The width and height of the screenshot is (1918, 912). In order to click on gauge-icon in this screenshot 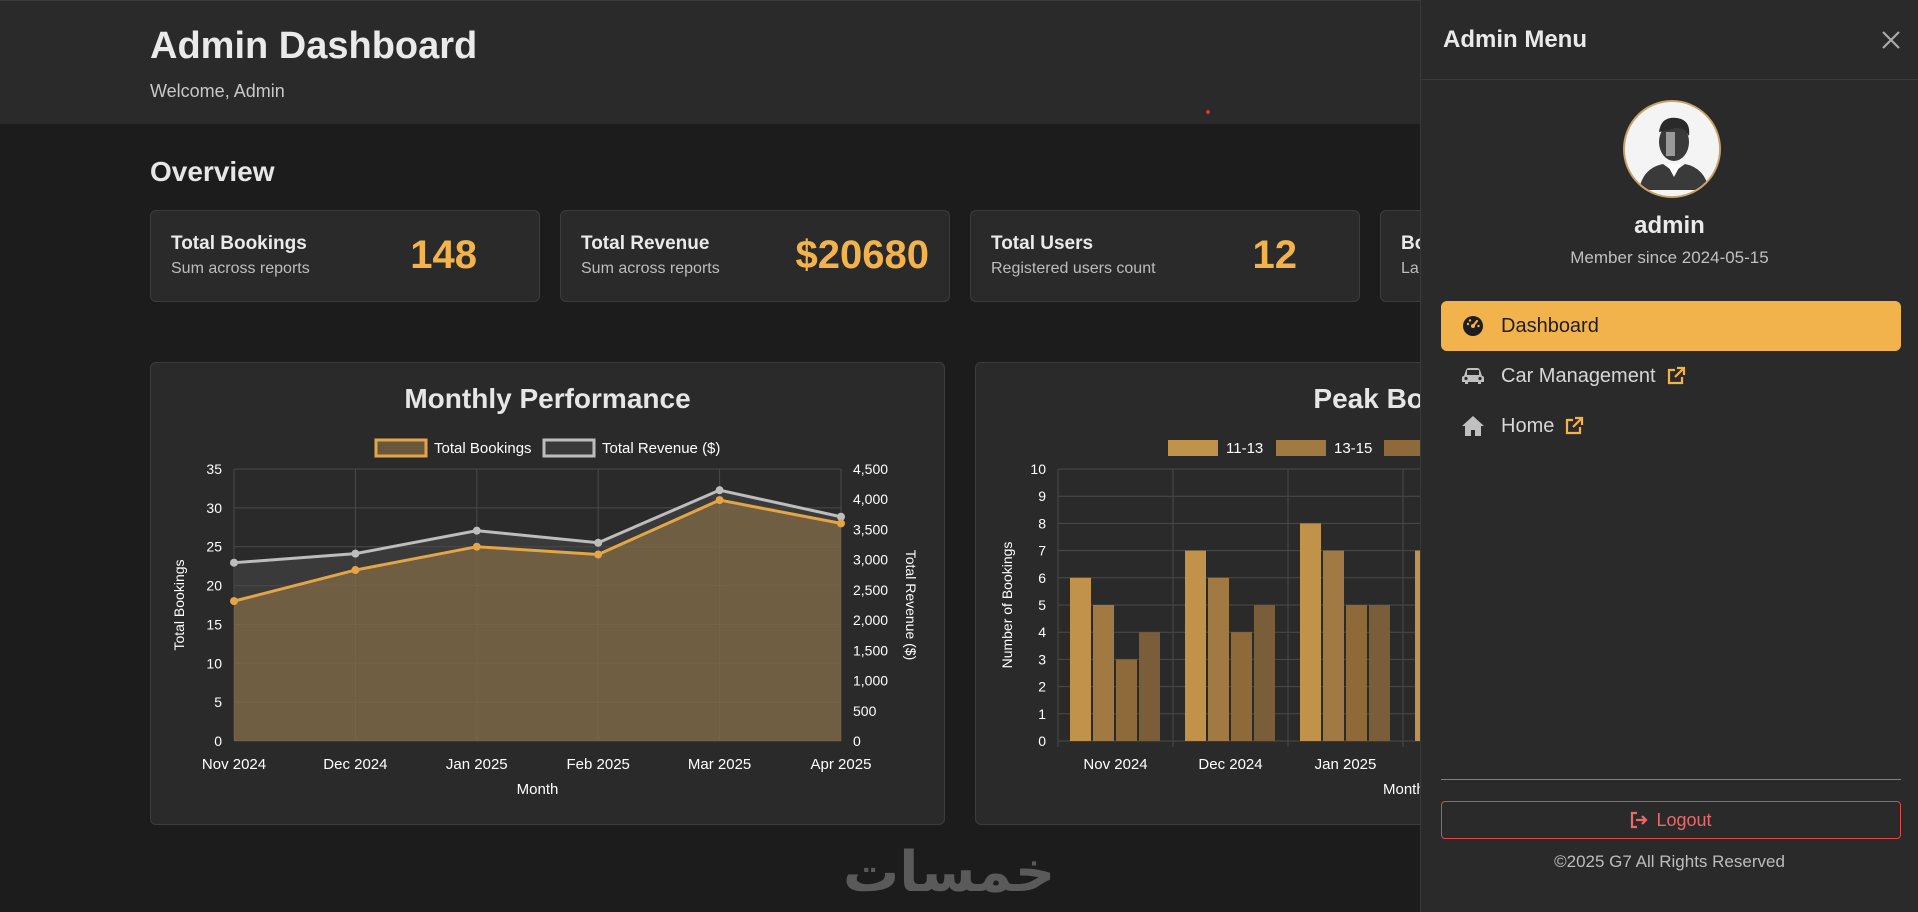, I will do `click(1473, 326)`.